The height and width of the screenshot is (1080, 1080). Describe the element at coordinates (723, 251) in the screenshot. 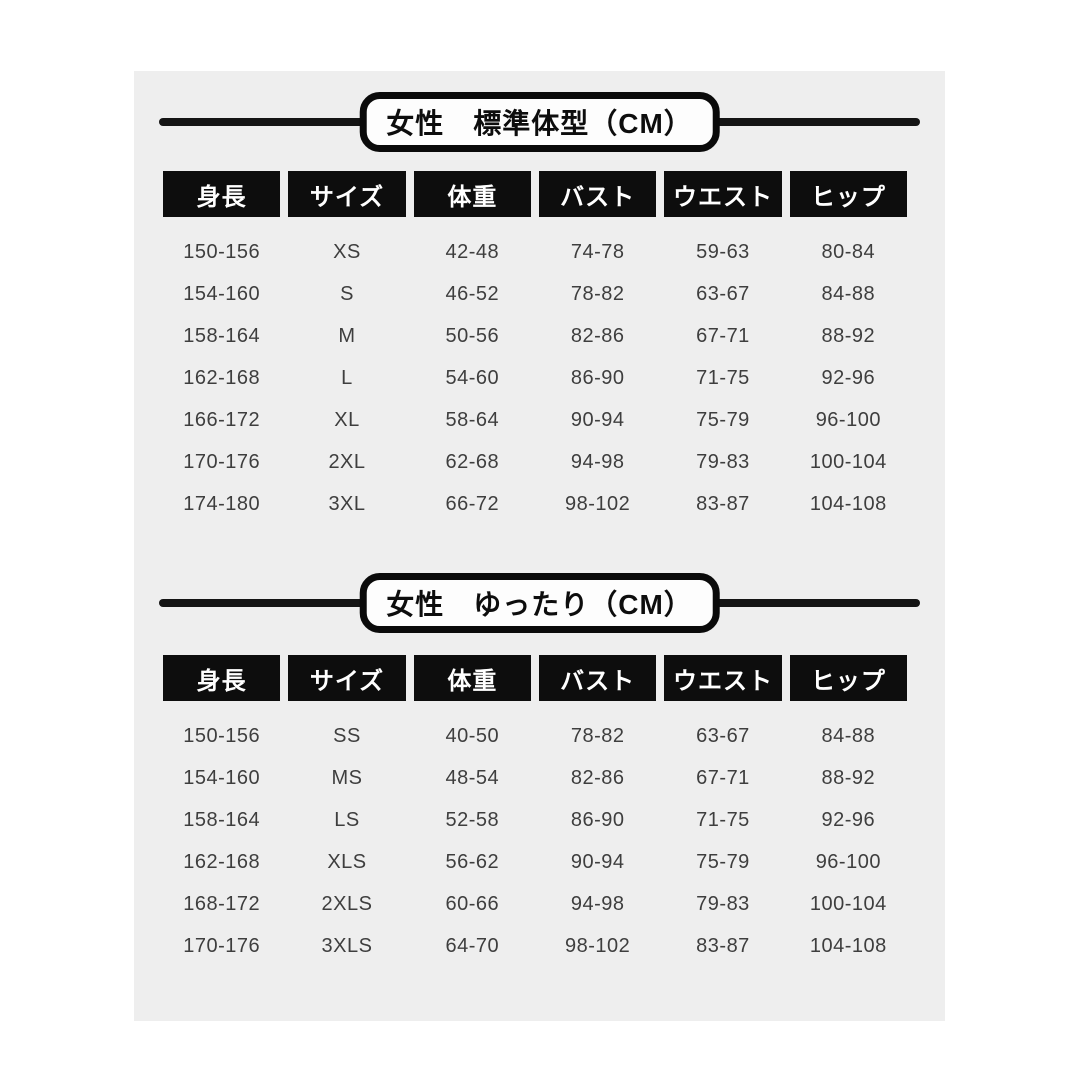

I see `table-cell: 59-63` at that location.